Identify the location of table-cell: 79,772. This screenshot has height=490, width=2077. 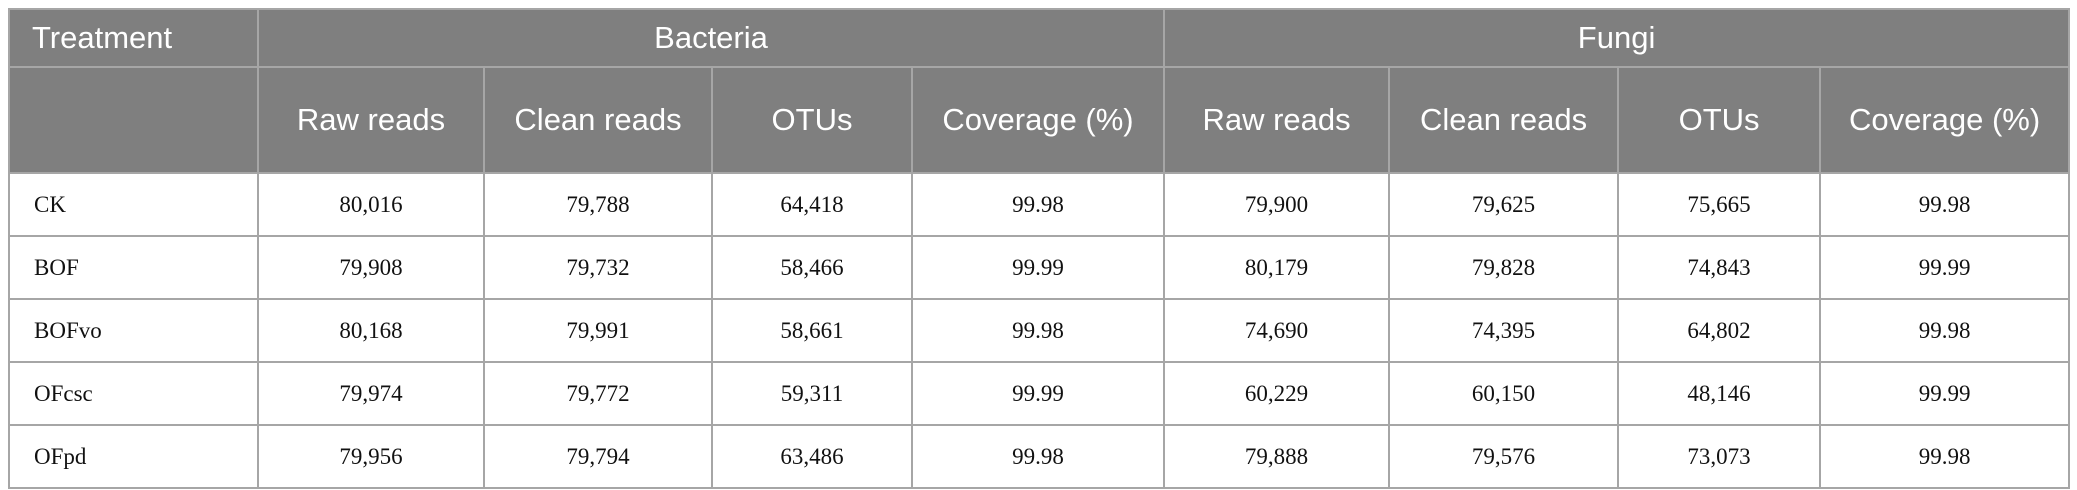
(598, 393).